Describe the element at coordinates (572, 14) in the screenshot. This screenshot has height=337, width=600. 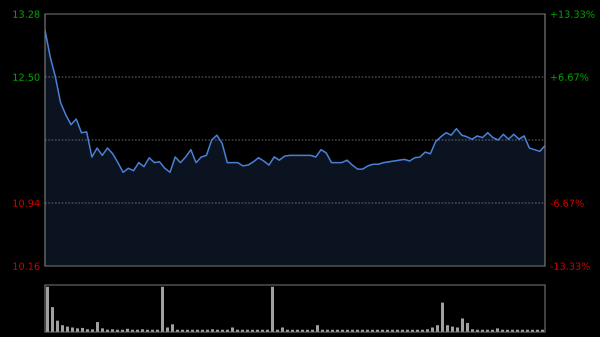
I see `y2-tick-label: +13.33%` at that location.